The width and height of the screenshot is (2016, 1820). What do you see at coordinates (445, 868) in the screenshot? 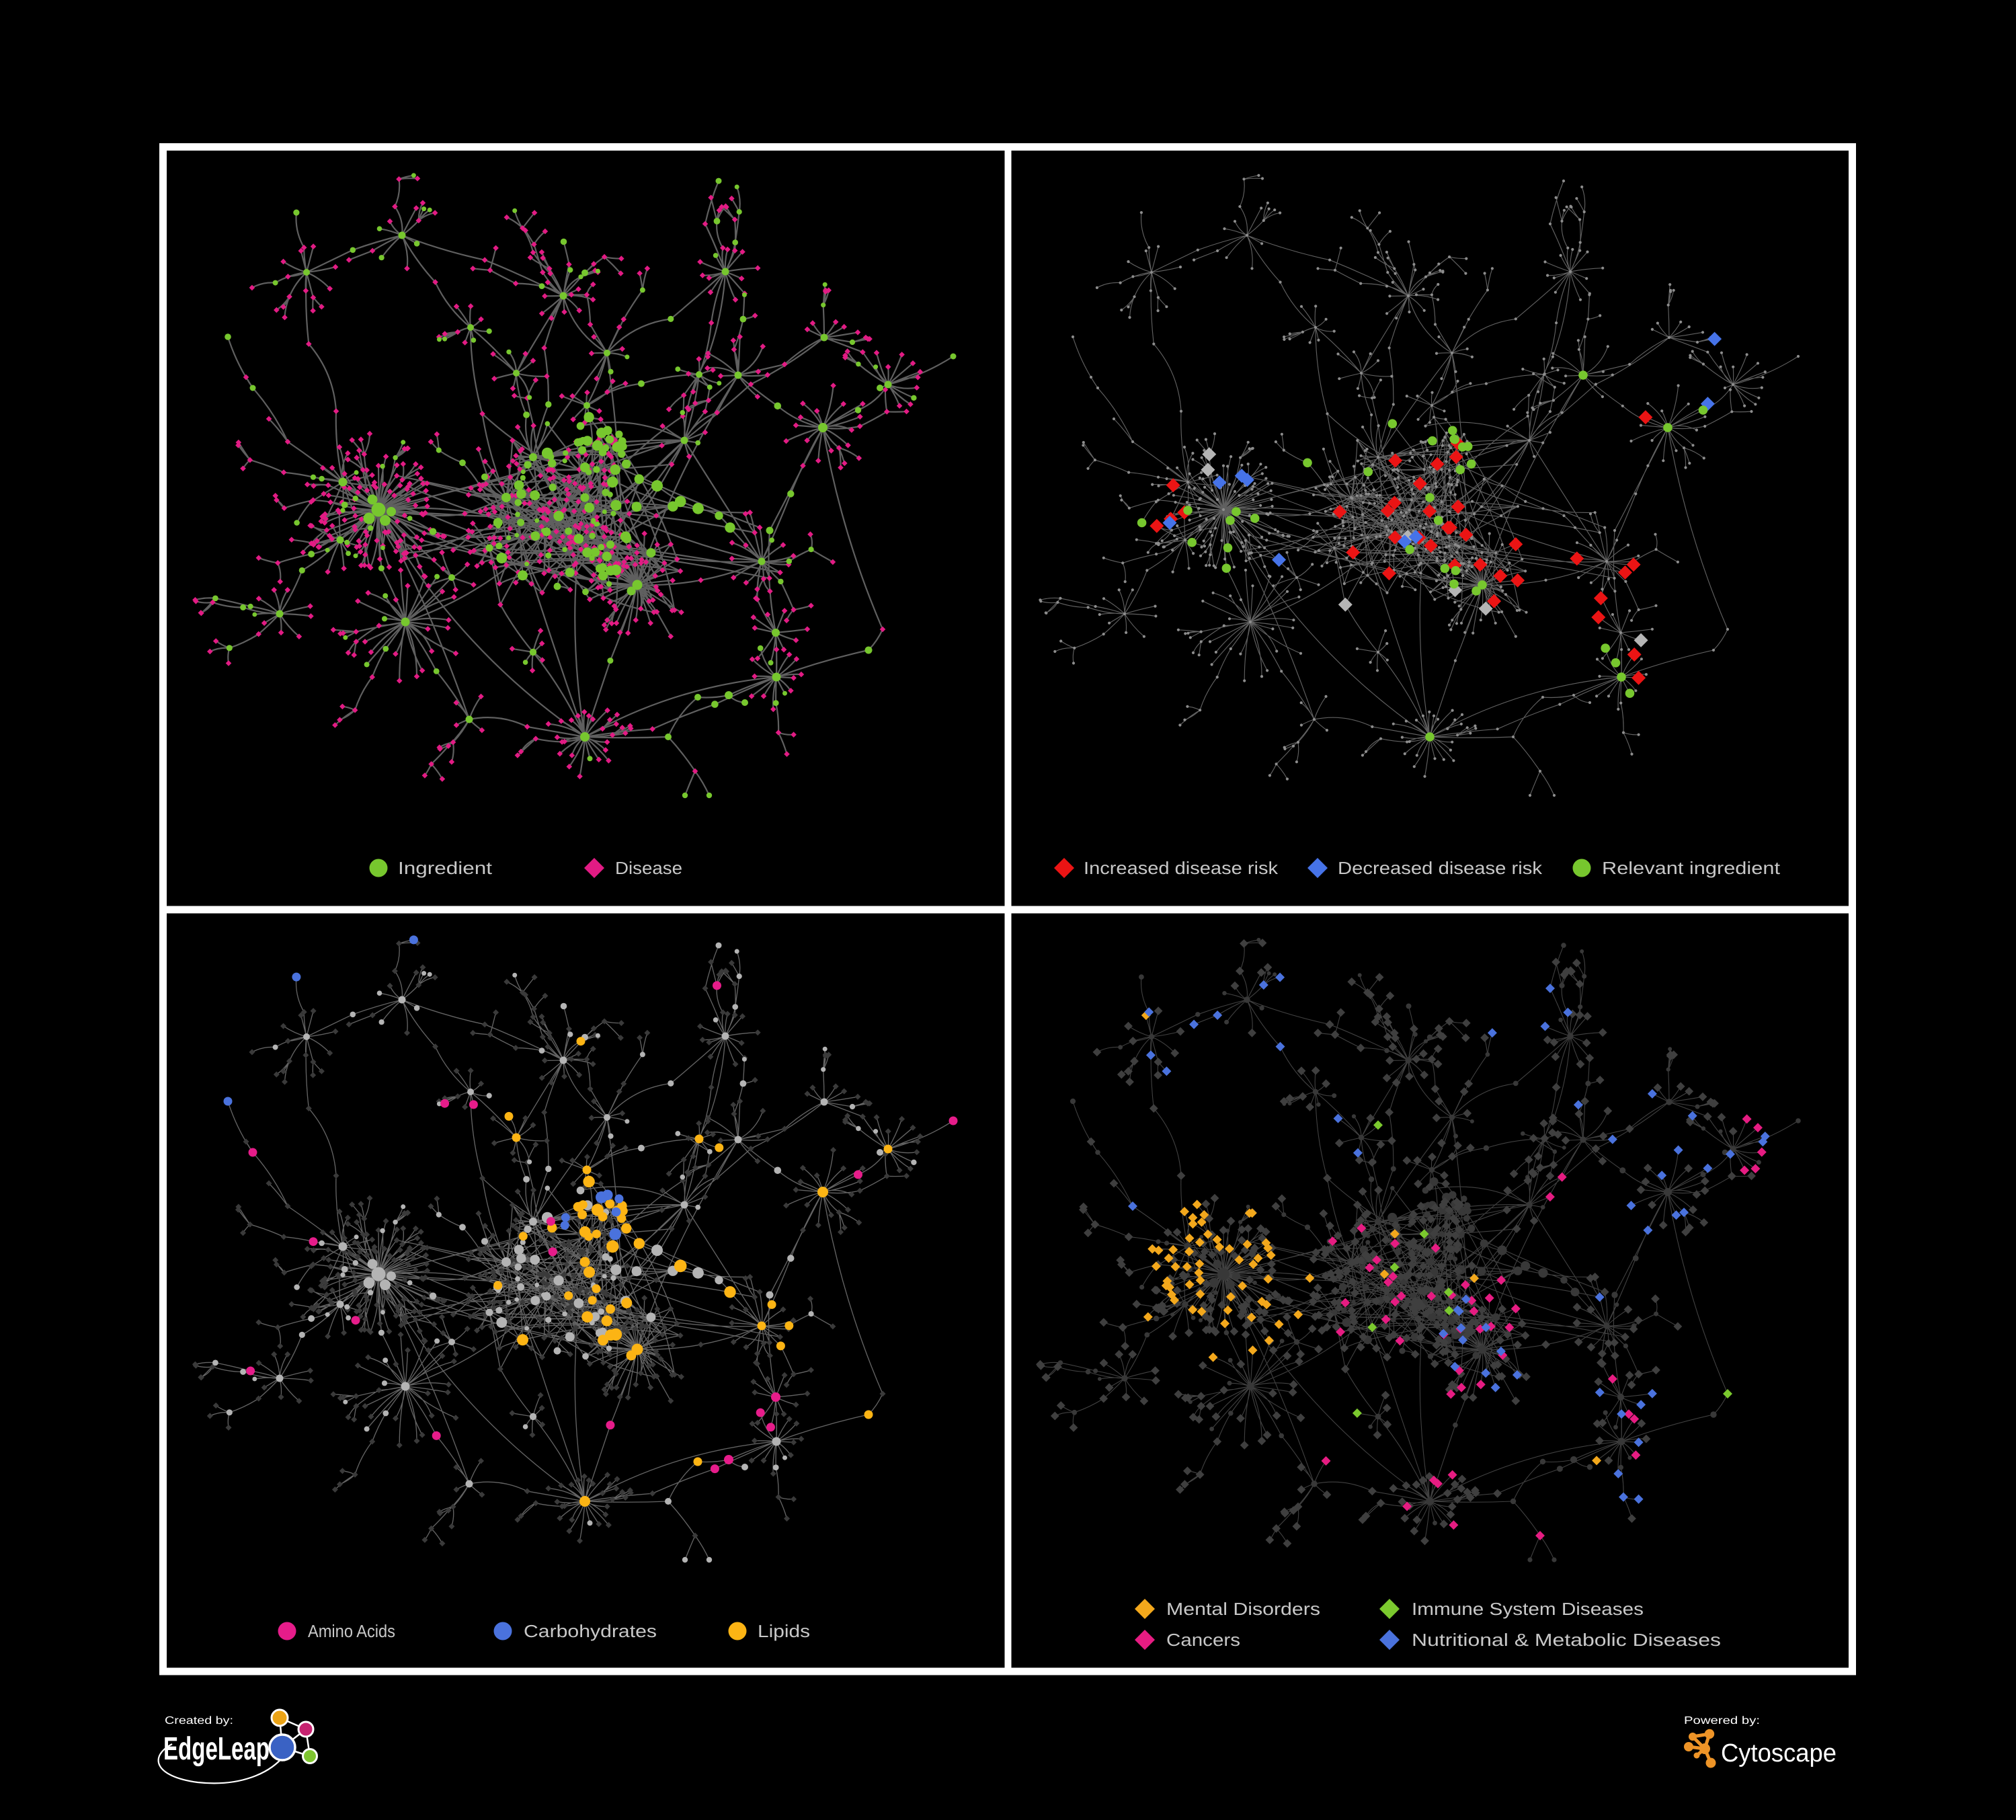
I see `svg-text: Ingredient` at bounding box center [445, 868].